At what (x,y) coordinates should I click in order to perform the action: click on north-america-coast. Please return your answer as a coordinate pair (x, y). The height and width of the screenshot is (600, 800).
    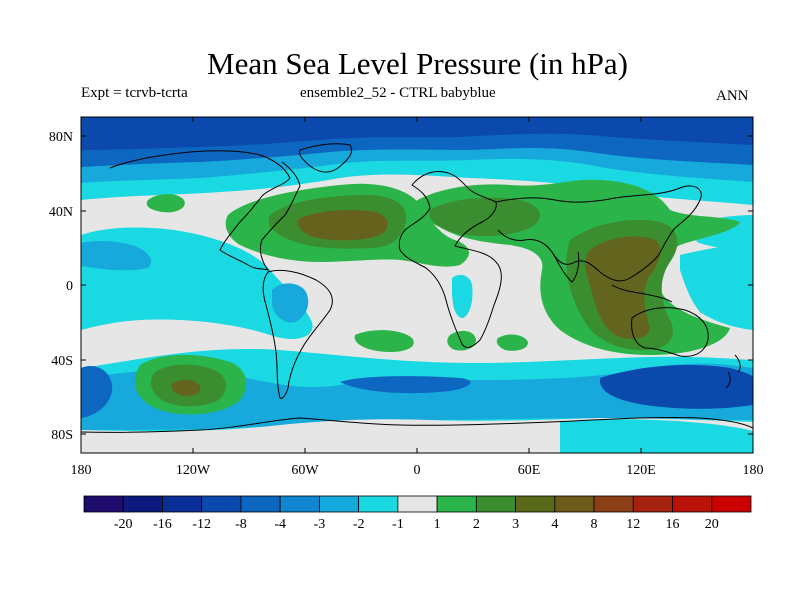
    Looking at the image, I should click on (205, 210).